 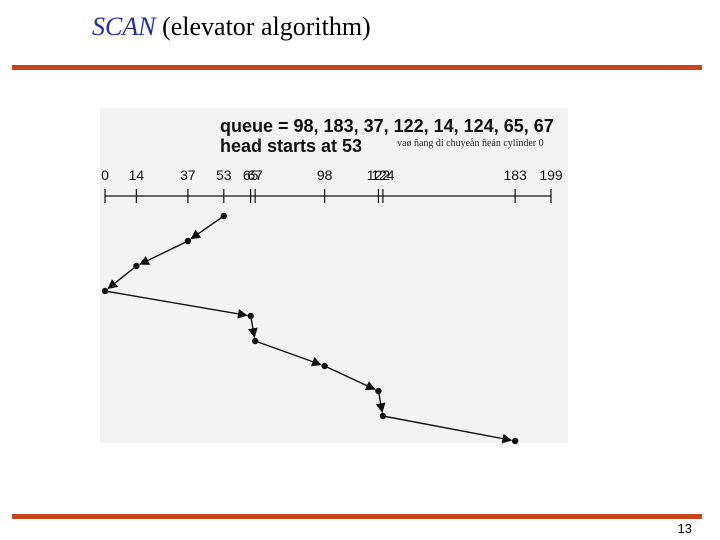 What do you see at coordinates (105, 175) in the screenshot?
I see `tick-label: 0` at bounding box center [105, 175].